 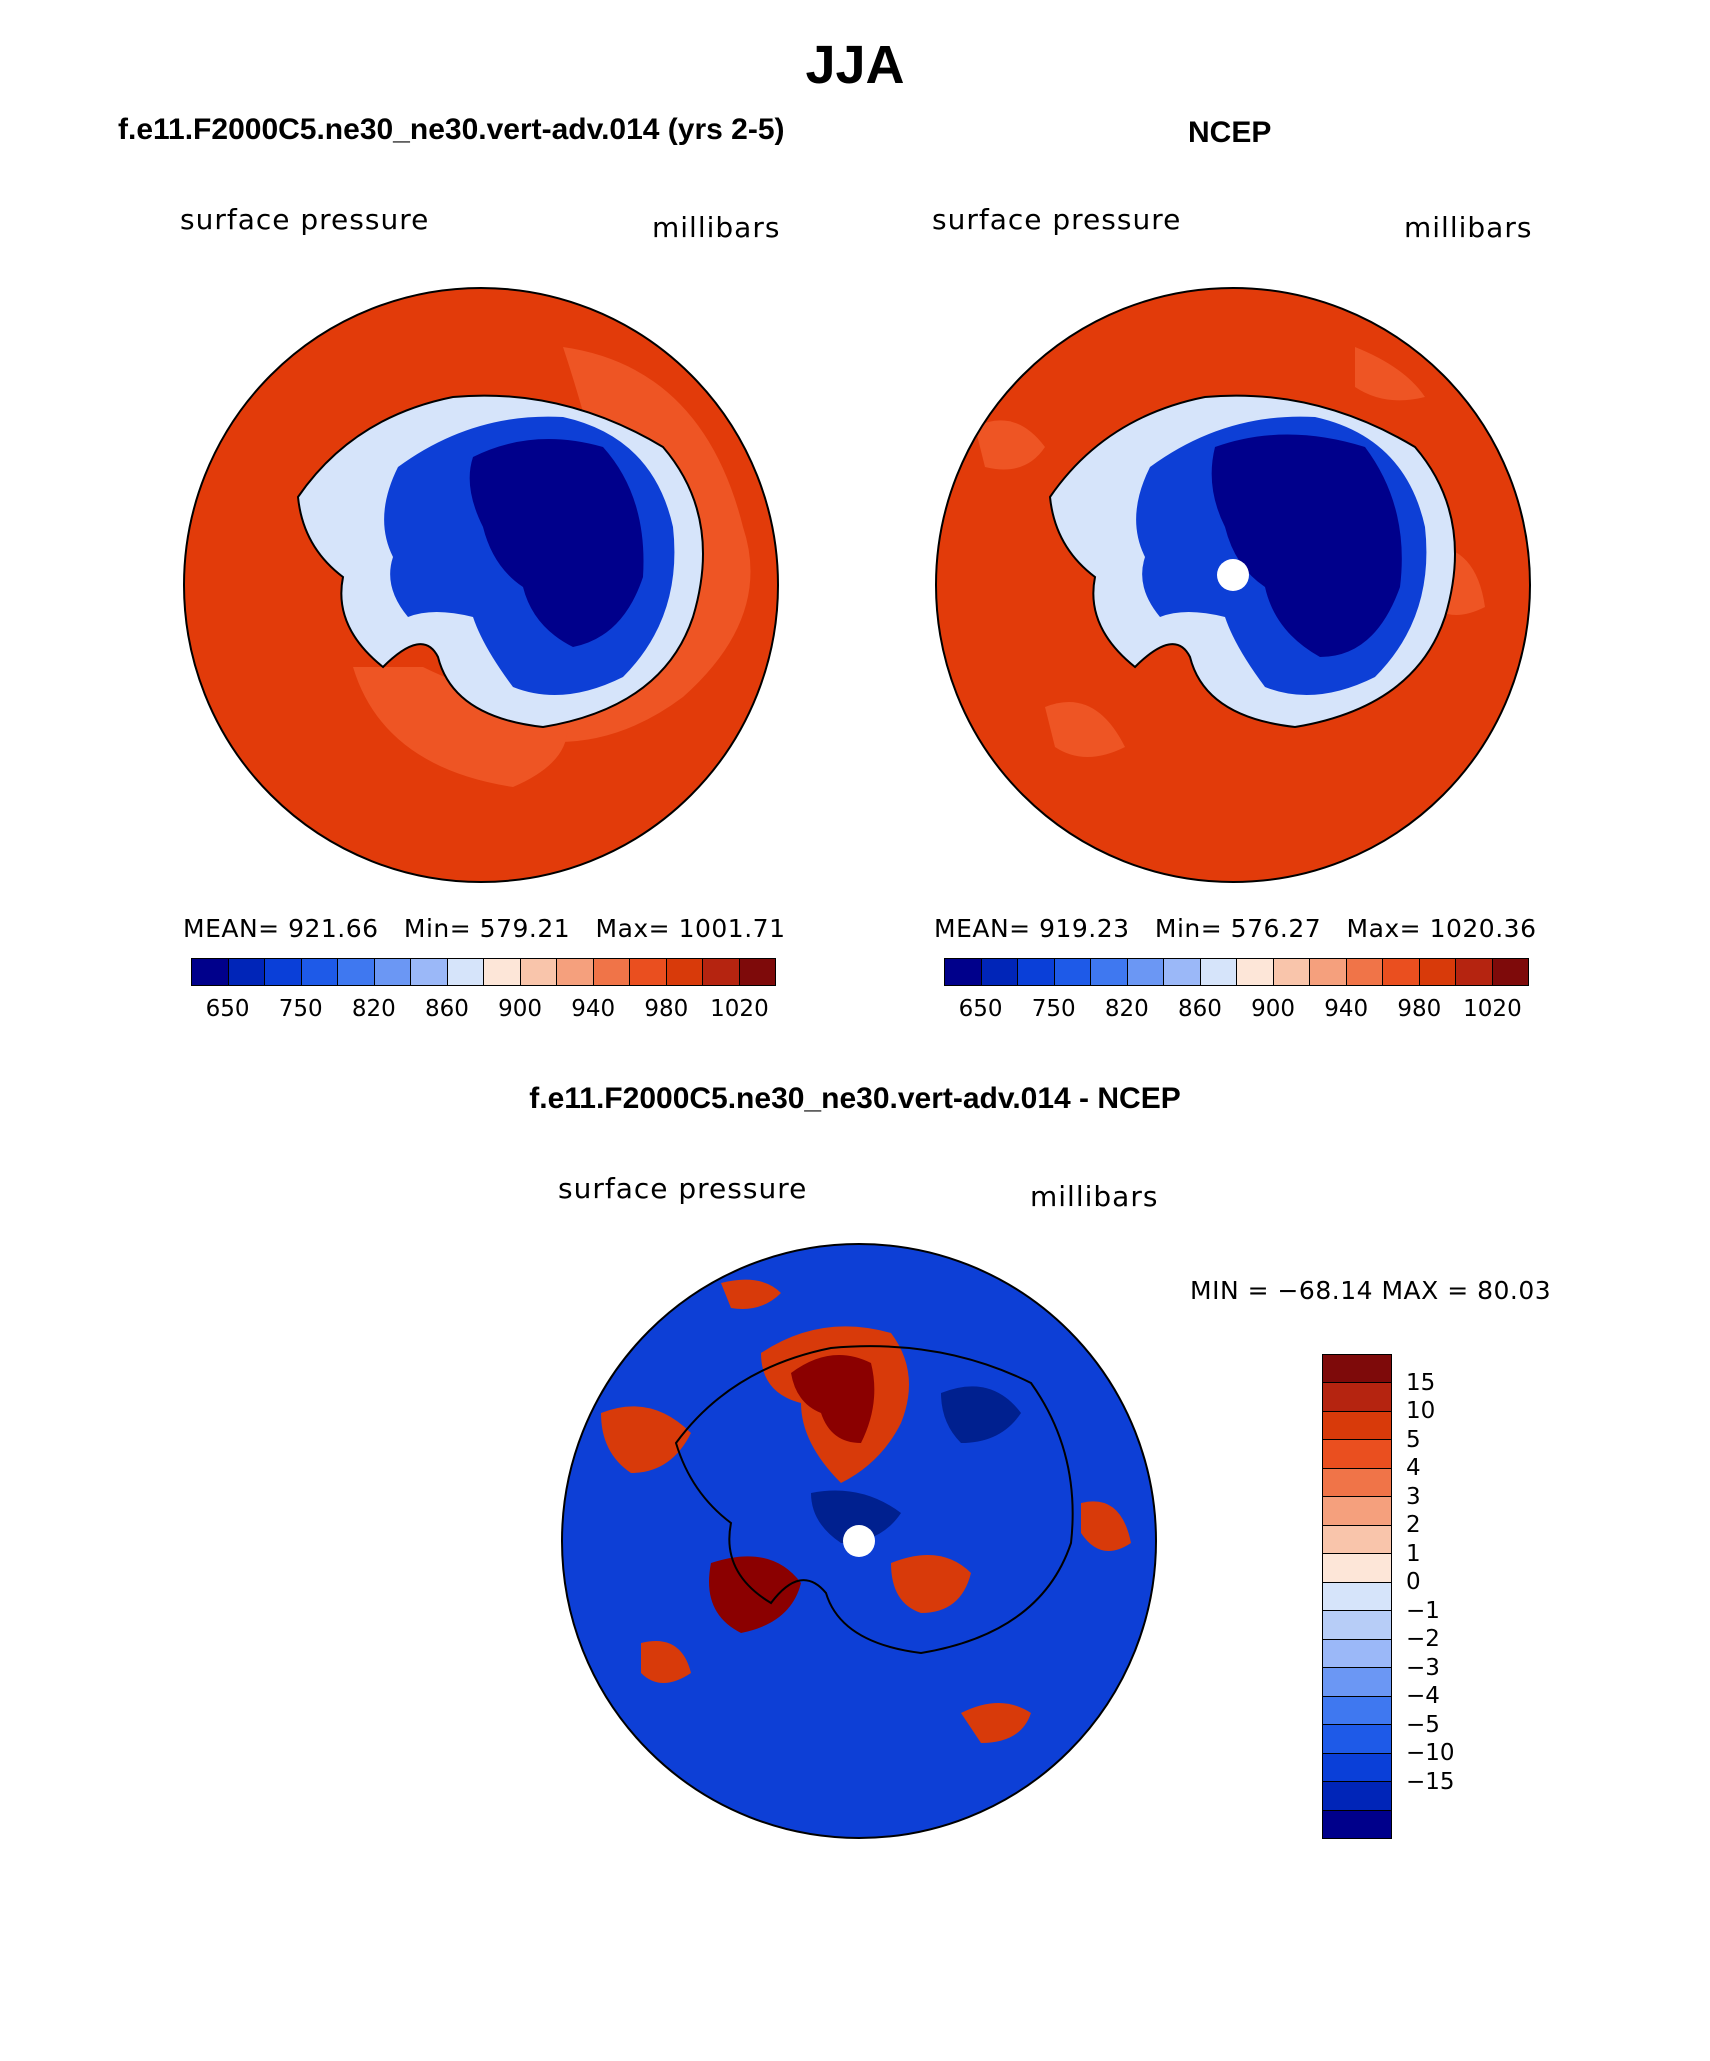 I want to click on panel-diff-coastline, so click(x=874, y=1500).